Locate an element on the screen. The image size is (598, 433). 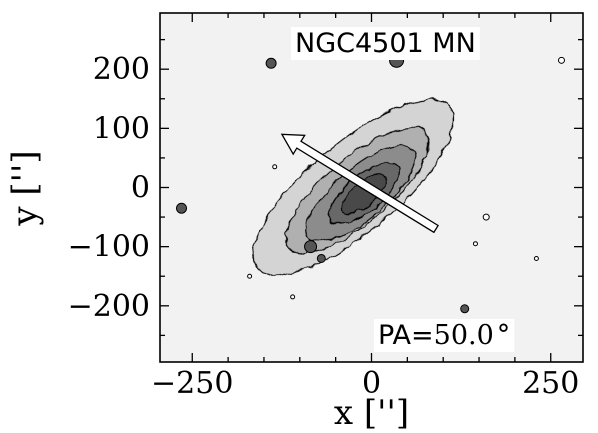
x-axis-label: x [''] is located at coordinates (371, 413).